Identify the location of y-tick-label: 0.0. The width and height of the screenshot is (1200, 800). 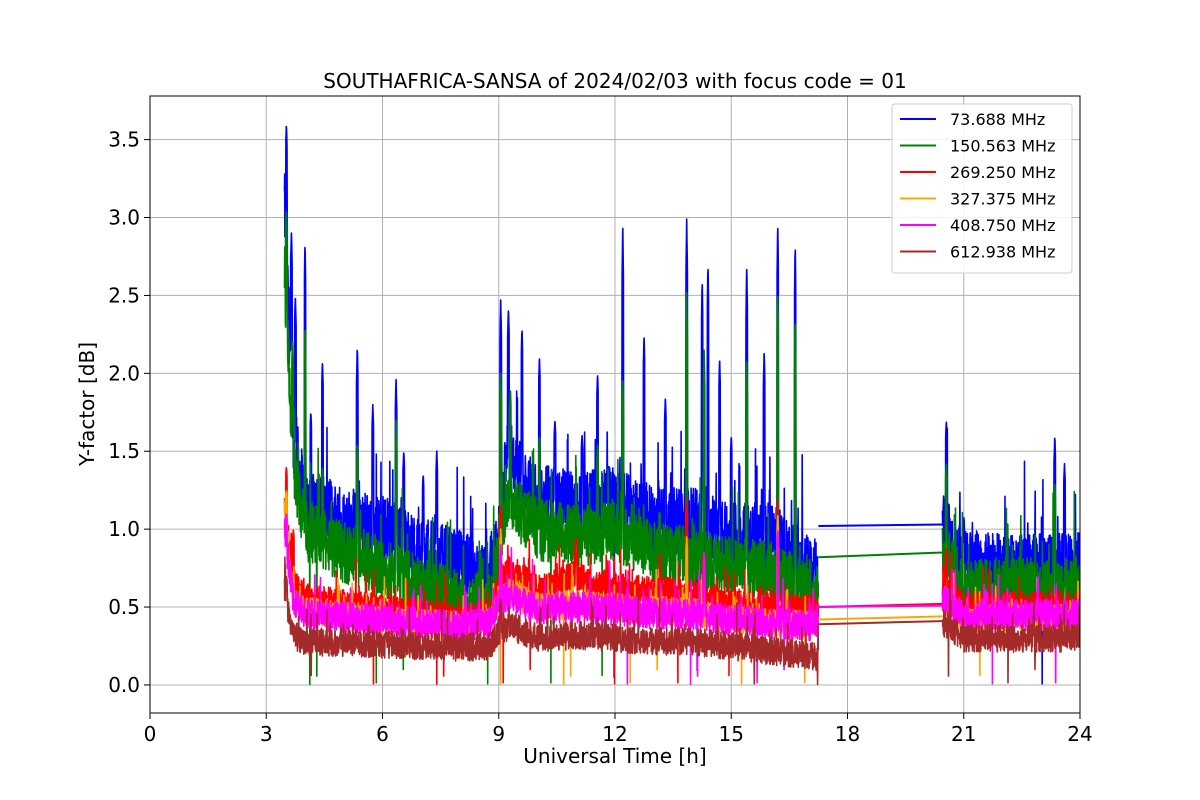
(124, 685).